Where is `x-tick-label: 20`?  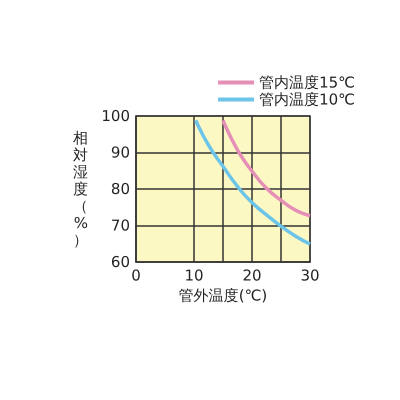 x-tick-label: 20 is located at coordinates (252, 275).